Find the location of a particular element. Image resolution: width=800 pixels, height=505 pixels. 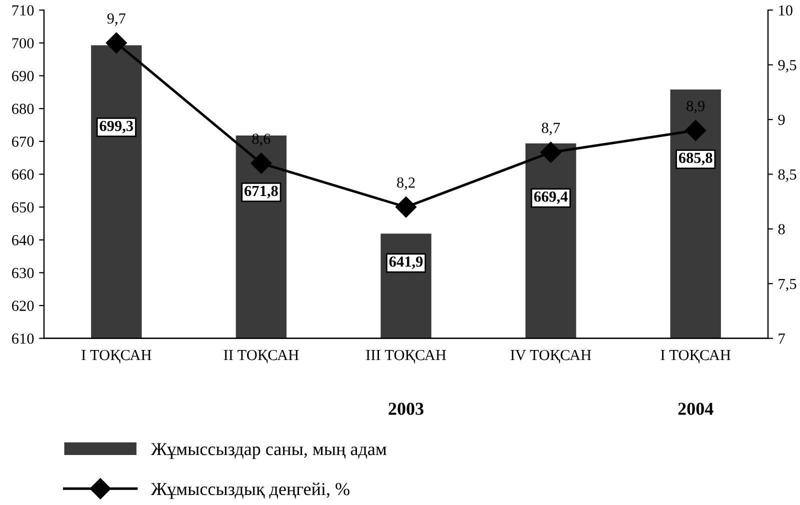

y2-tick-label: 9 is located at coordinates (781, 119).